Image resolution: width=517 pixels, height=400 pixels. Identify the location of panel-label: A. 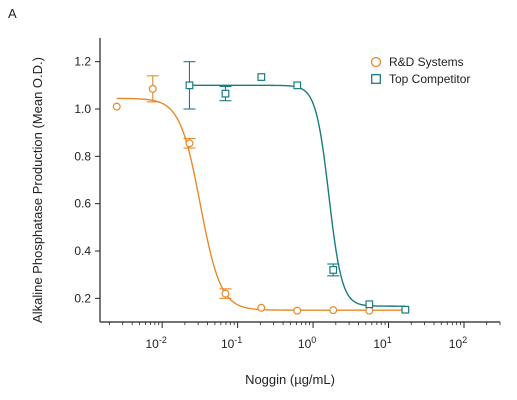
(12, 13).